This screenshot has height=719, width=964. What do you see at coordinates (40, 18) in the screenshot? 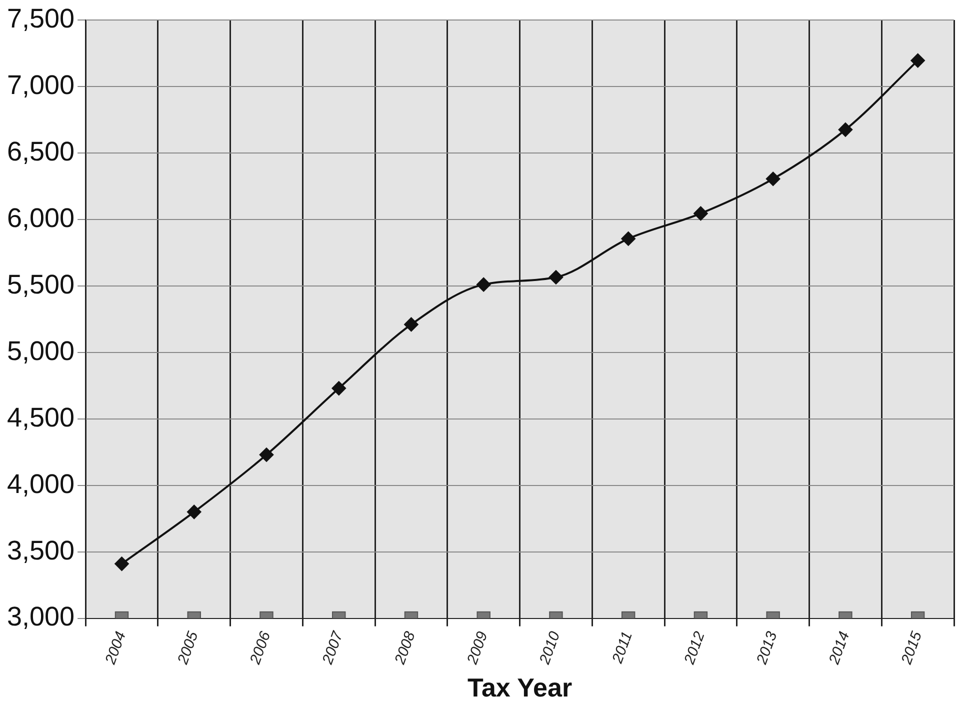
I see `y-tick-label: 7,500` at bounding box center [40, 18].